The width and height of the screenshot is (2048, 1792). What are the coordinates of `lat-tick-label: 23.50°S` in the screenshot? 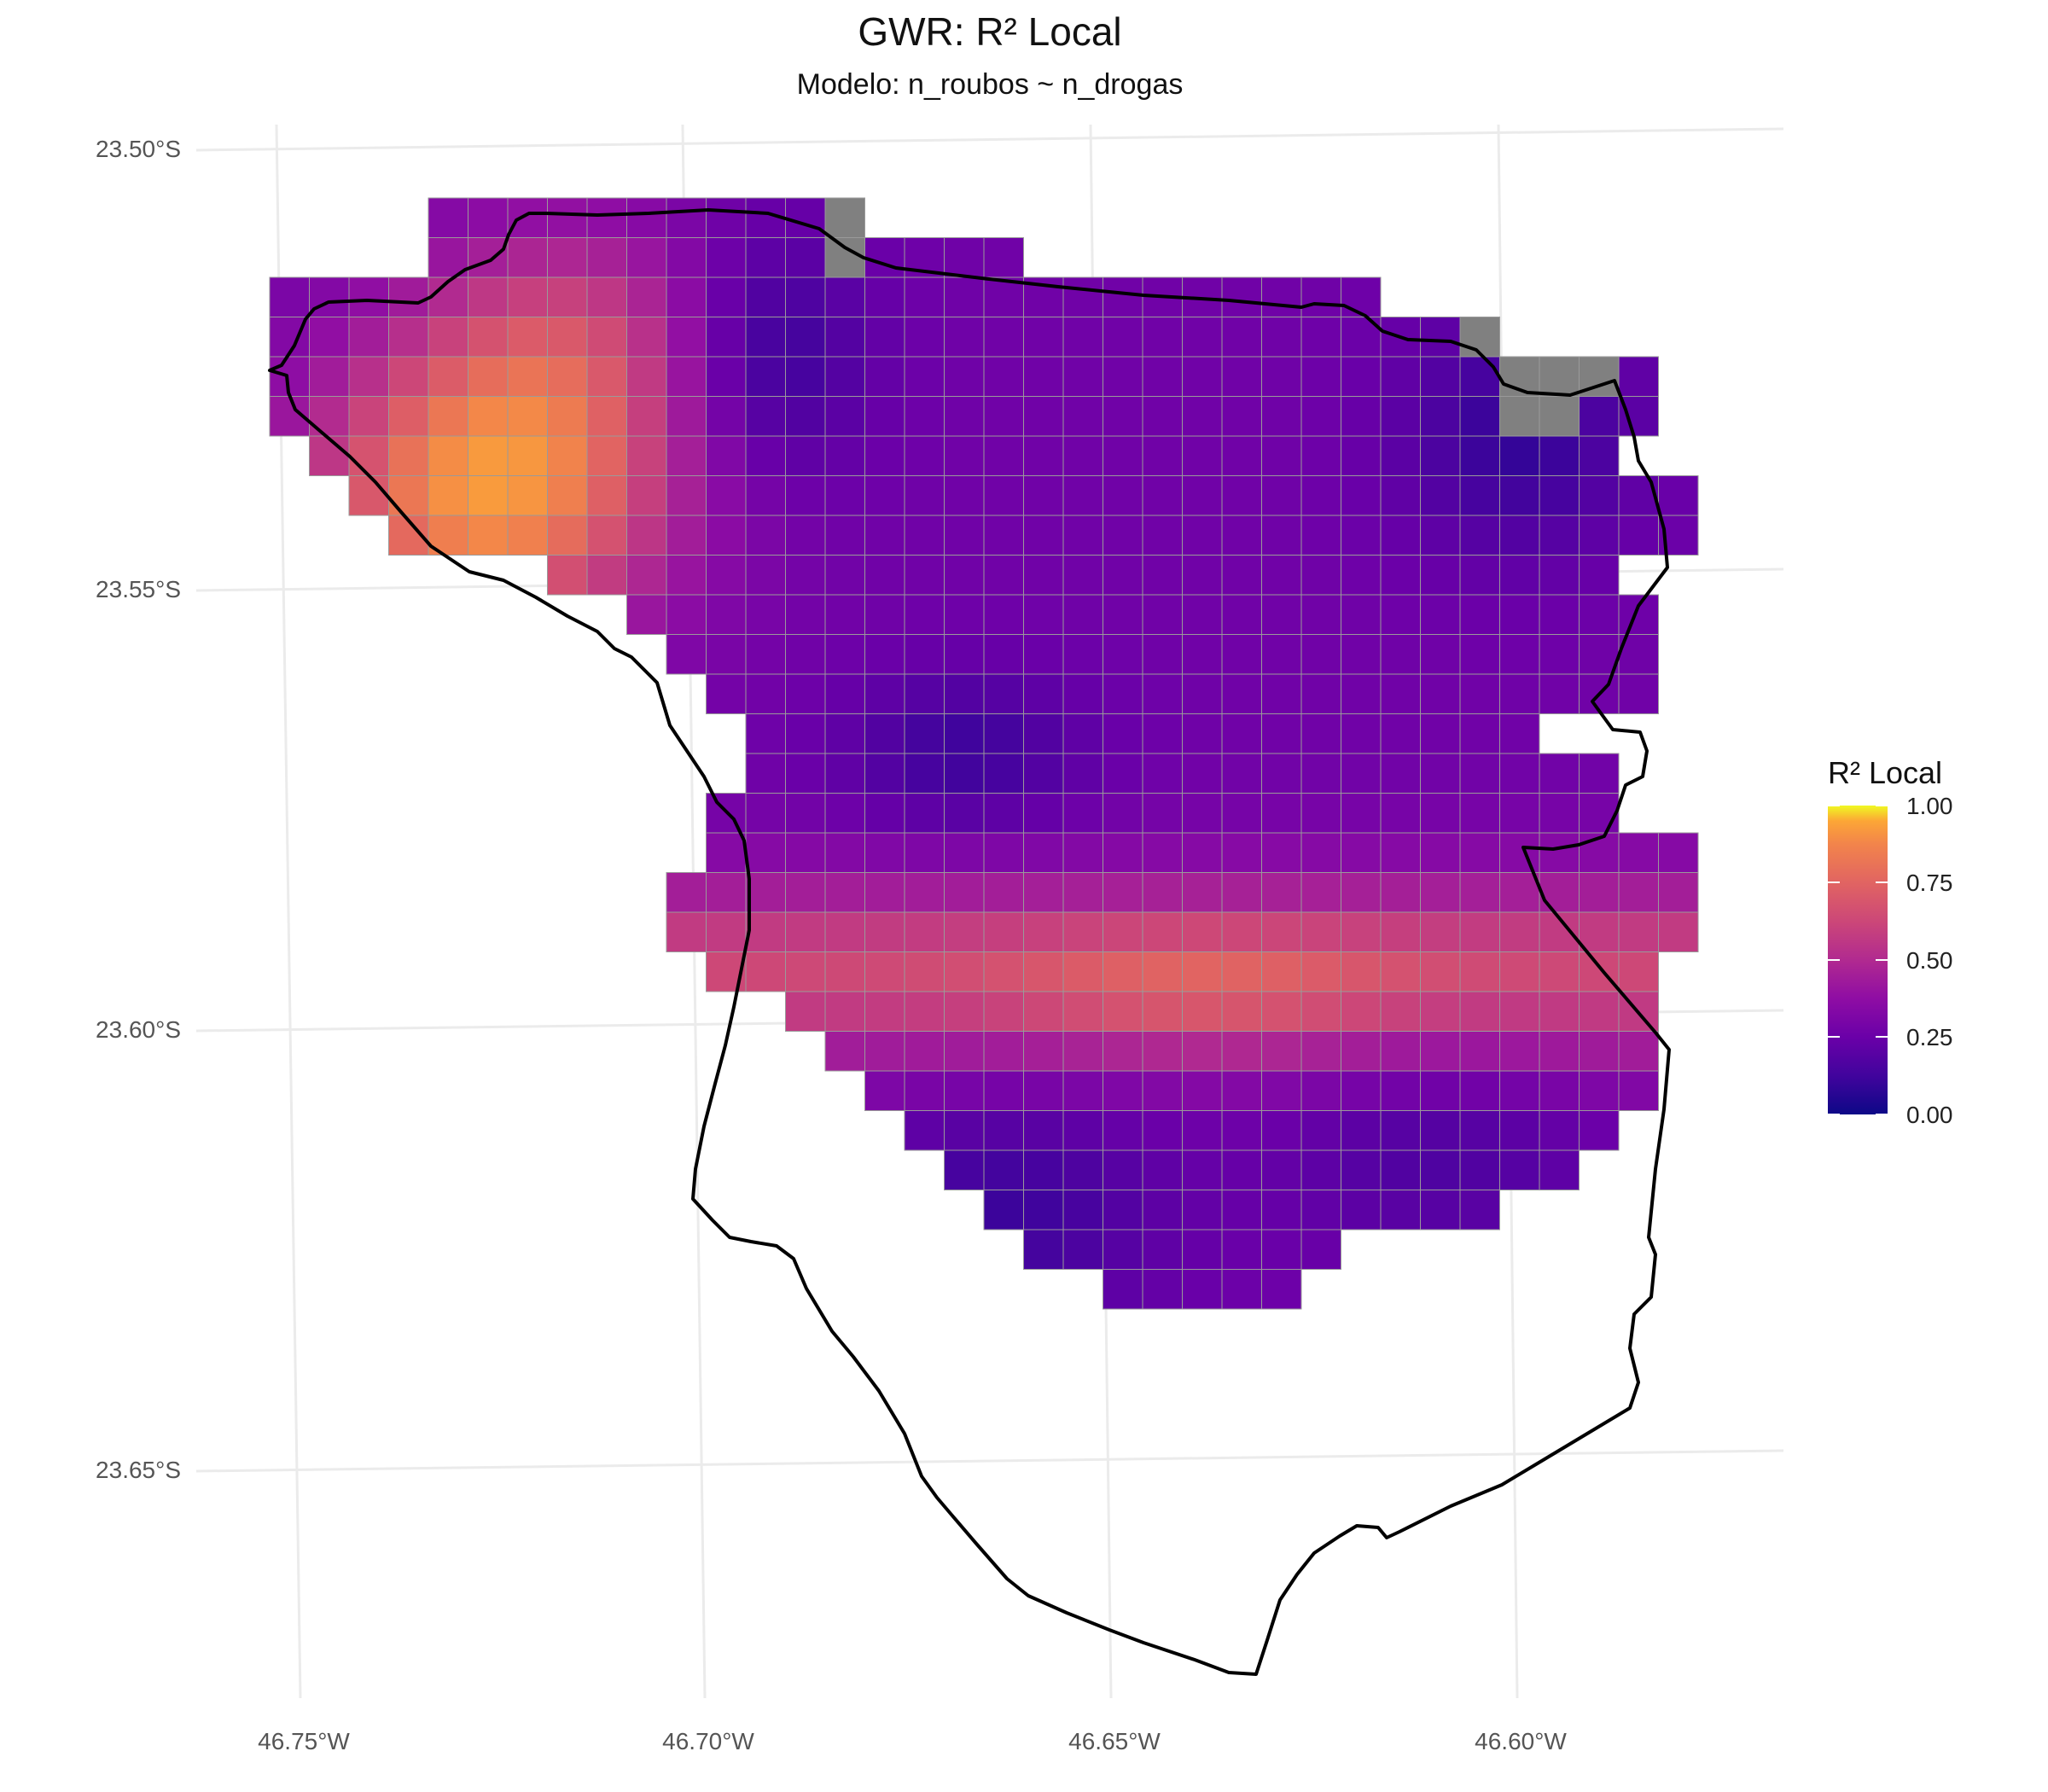 It's located at (138, 149).